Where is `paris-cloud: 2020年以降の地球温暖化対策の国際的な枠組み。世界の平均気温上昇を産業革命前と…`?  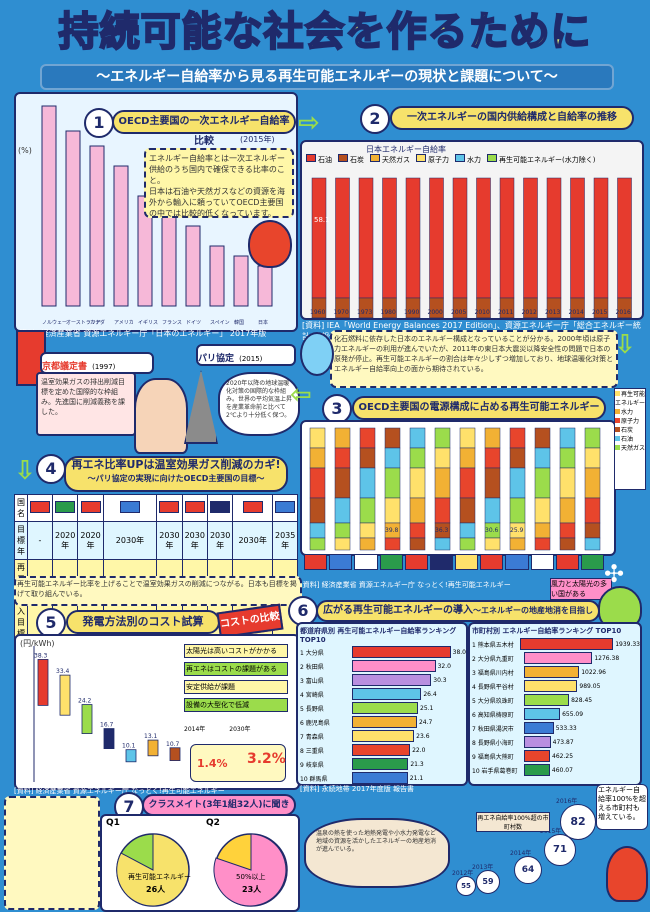
paris-cloud: 2020年以降の地球温暖化対策の国際的な枠組み。世界の平均気温上昇を産業革命前と… is located at coordinates (259, 404).